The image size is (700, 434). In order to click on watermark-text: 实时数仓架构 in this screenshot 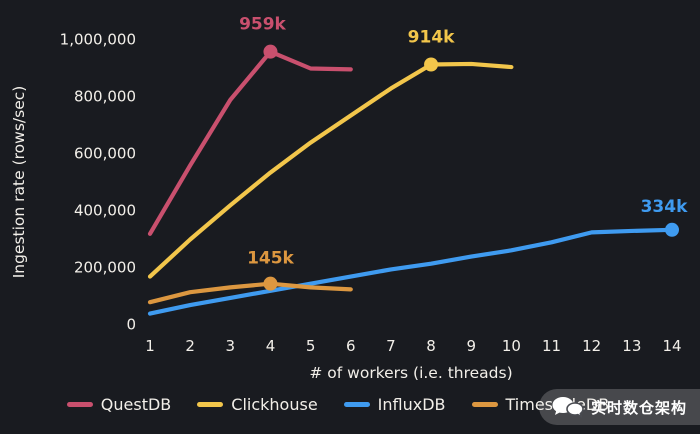, I will do `click(638, 407)`.